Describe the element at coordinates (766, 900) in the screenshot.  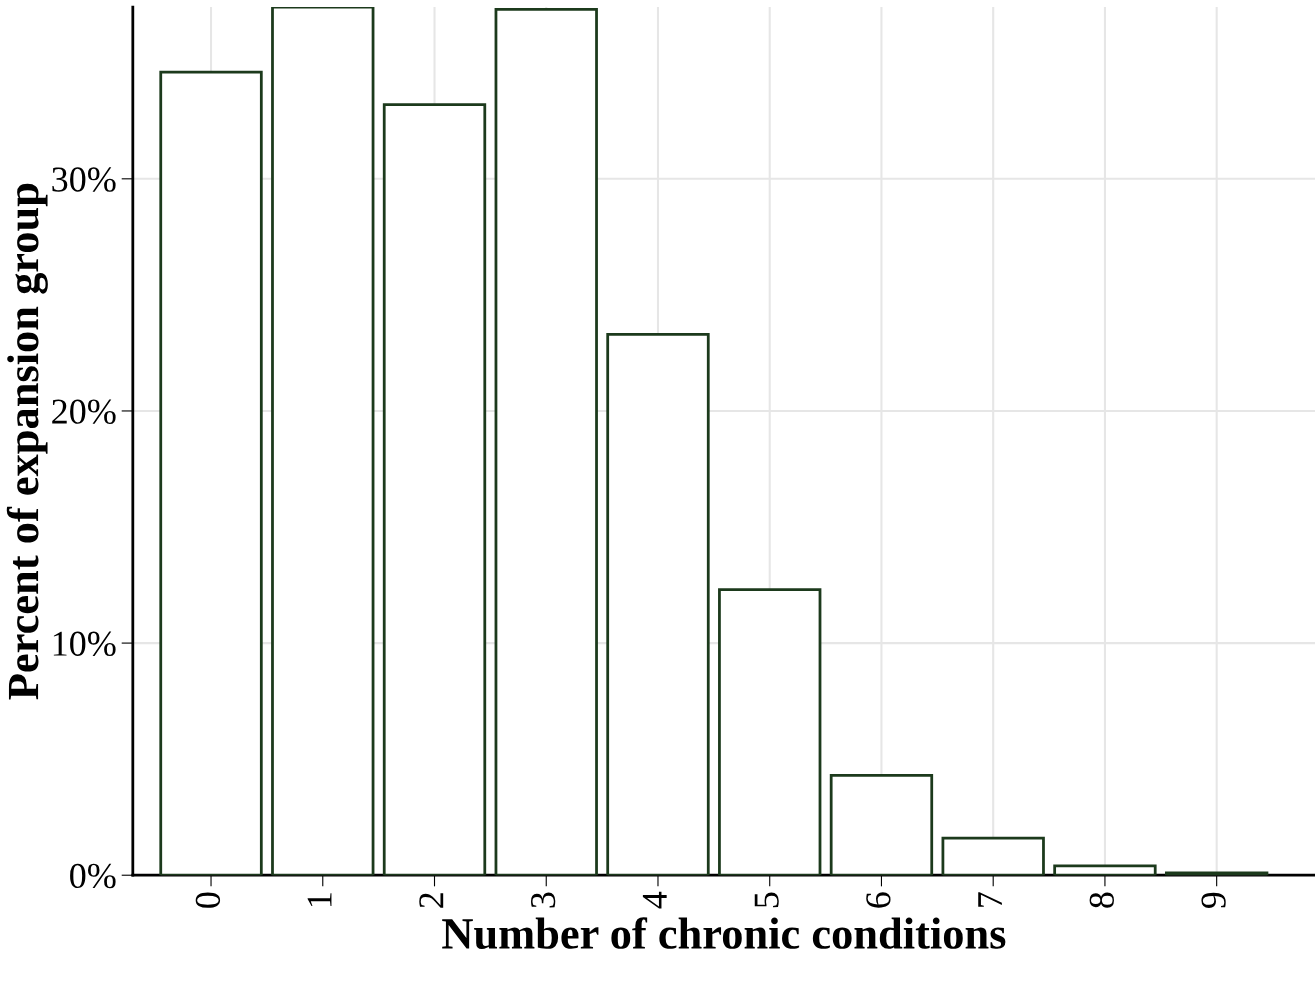
I see `x-tick-label: 5` at that location.